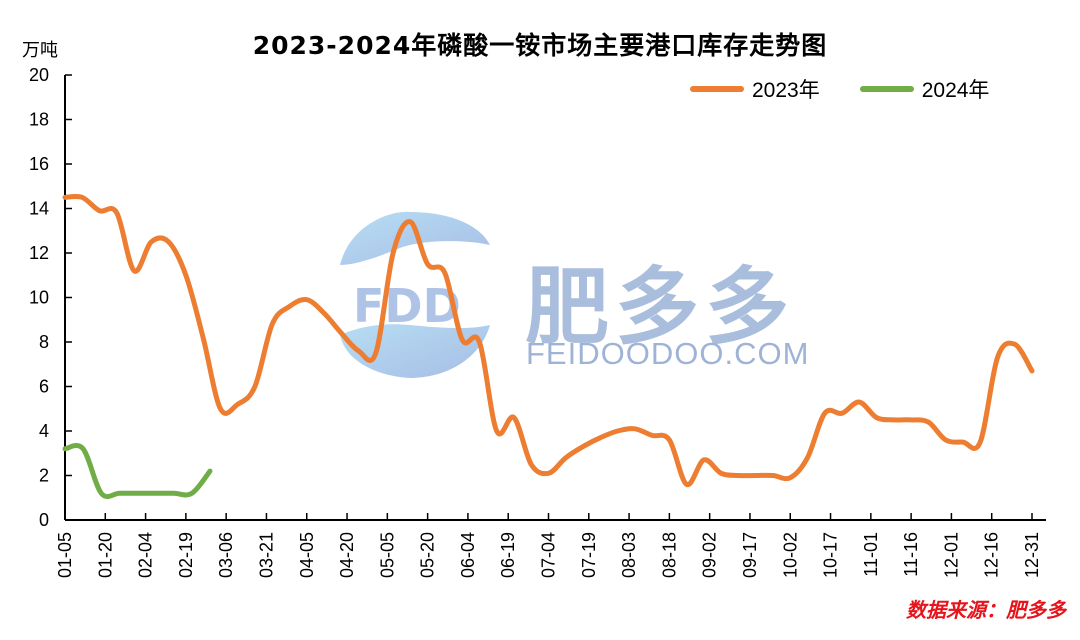 Image resolution: width=1080 pixels, height=640 pixels. I want to click on x-tick-label: 05-20, so click(428, 555).